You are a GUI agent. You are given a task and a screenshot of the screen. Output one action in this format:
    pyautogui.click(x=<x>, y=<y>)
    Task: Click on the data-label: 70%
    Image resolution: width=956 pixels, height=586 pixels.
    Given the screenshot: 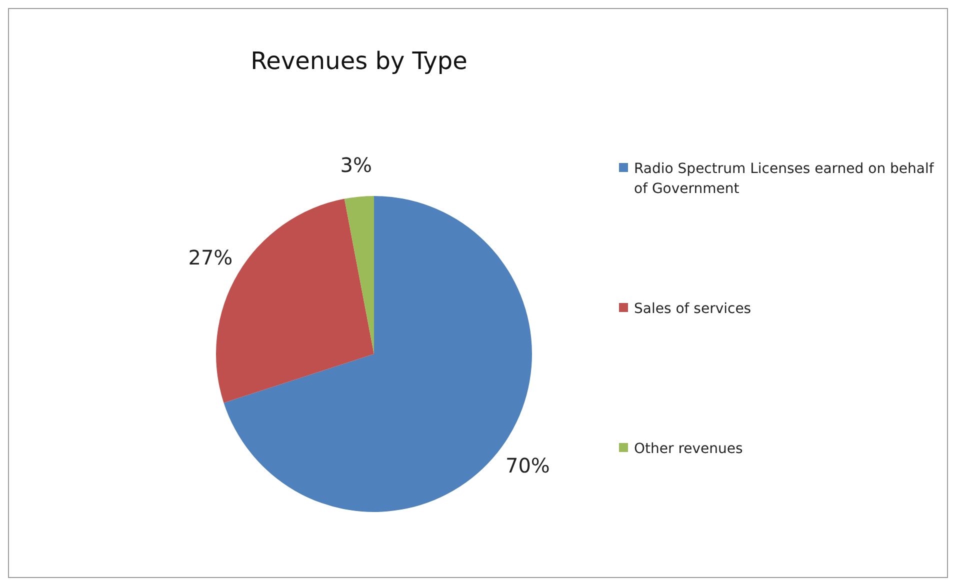 What is the action you would take?
    pyautogui.click(x=527, y=466)
    